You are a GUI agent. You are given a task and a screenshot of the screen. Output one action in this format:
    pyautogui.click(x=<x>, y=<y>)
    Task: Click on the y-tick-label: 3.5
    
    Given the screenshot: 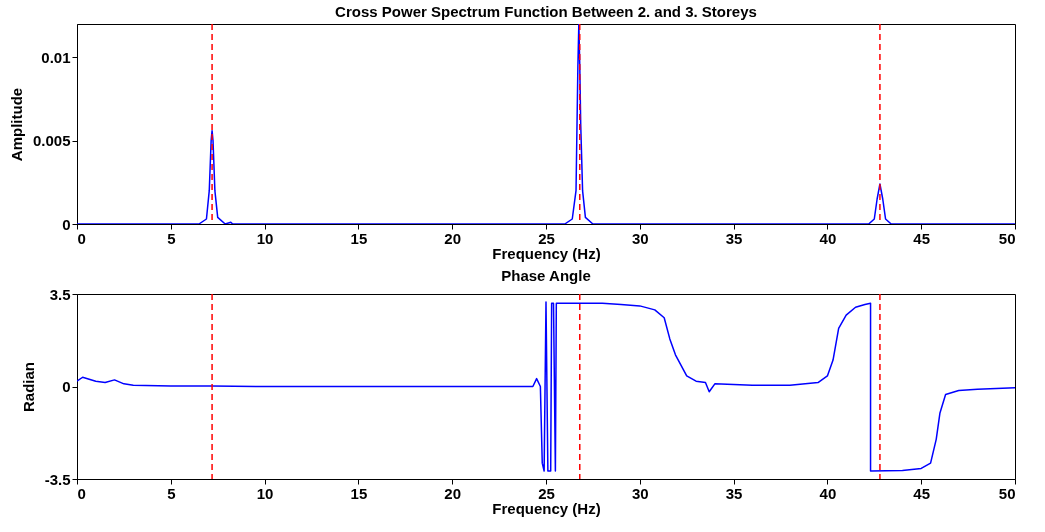 What is the action you would take?
    pyautogui.click(x=60, y=294)
    